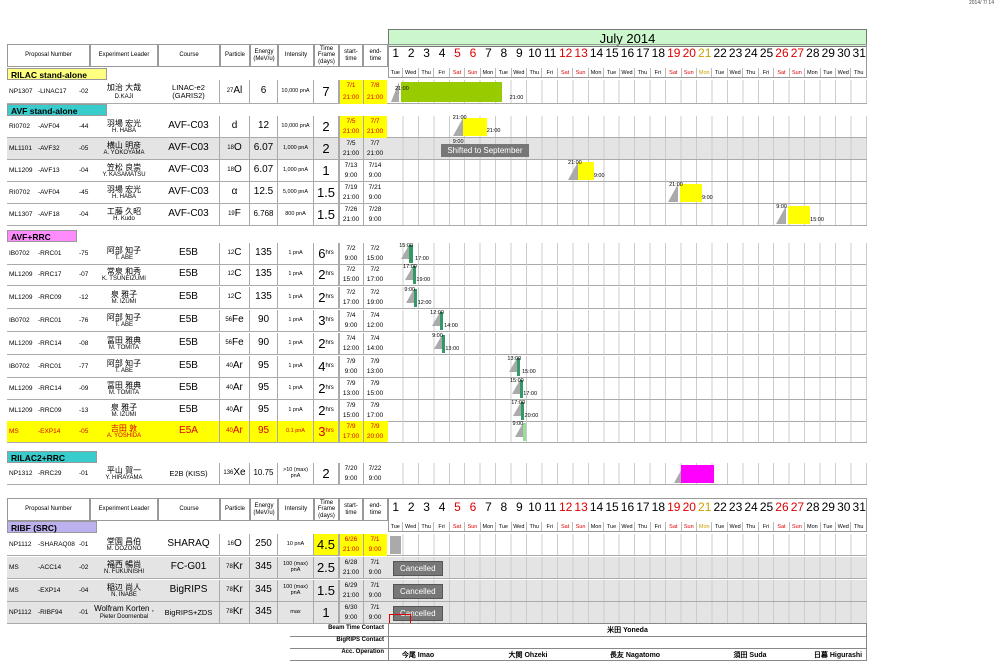  Describe the element at coordinates (235, 344) in the screenshot. I see `particle: 56 Fe` at that location.